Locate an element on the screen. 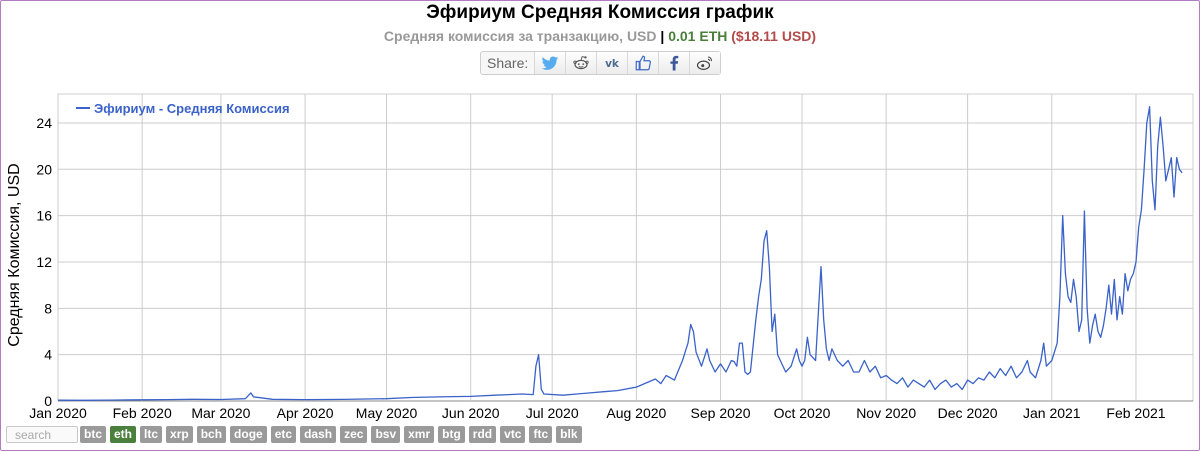 The width and height of the screenshot is (1200, 451). subtitle-usd-value: ($18.11 USD) is located at coordinates (774, 36).